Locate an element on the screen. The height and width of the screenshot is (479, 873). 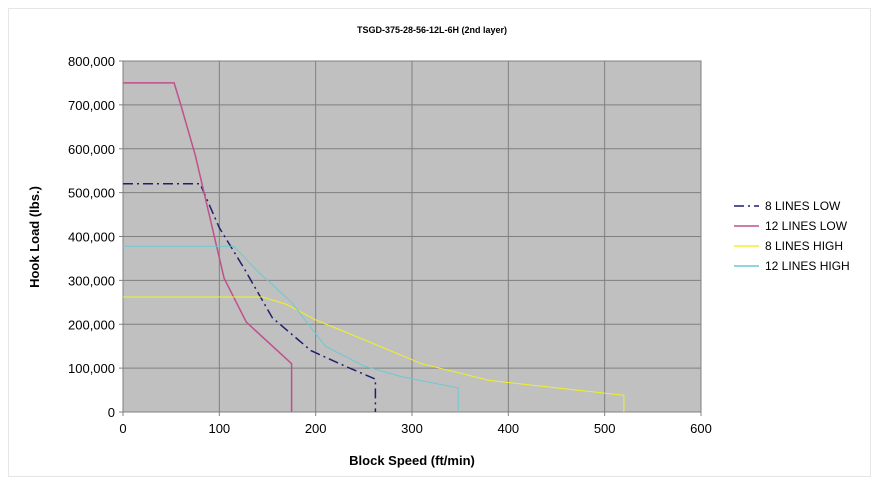
legend-entry: 8 LINES LOW is located at coordinates (803, 206).